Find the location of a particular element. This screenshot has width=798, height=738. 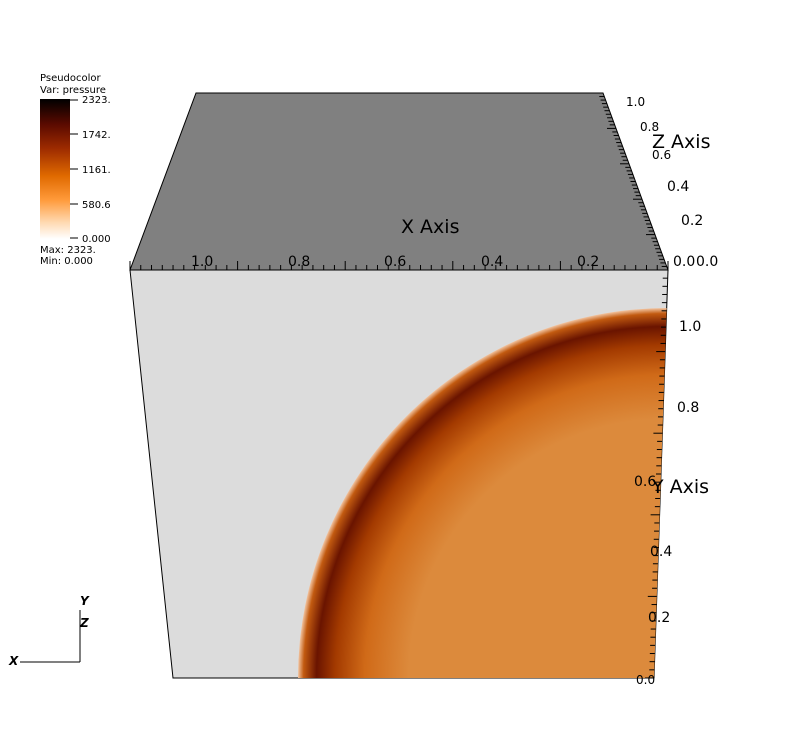

triad-z-label: Z is located at coordinates (84, 623).